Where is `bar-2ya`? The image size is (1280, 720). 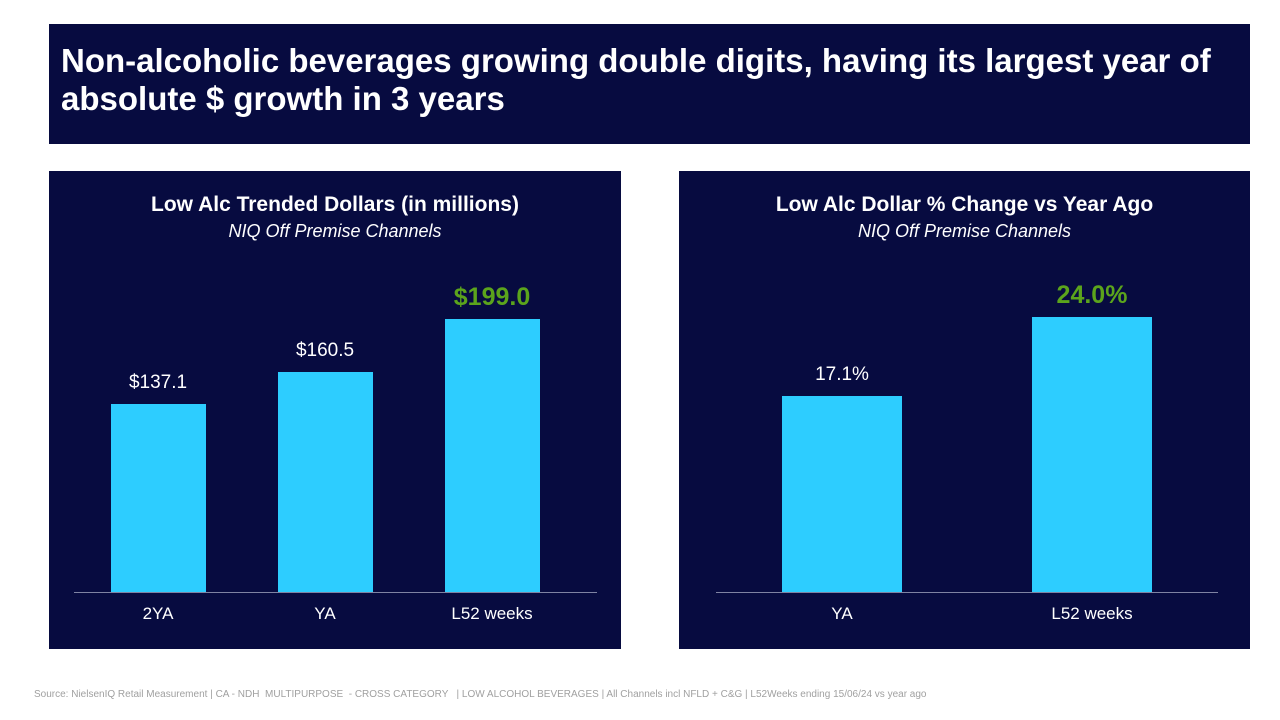 bar-2ya is located at coordinates (158, 497).